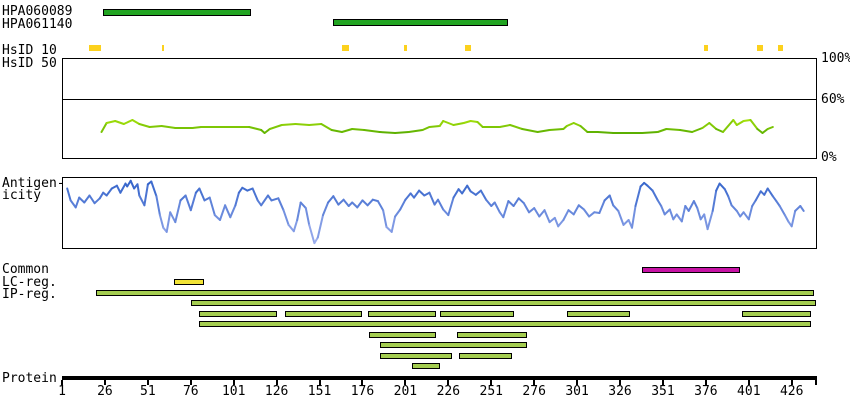 The height and width of the screenshot is (420, 850). I want to click on antigenicity-label-line2: icity, so click(22, 195).